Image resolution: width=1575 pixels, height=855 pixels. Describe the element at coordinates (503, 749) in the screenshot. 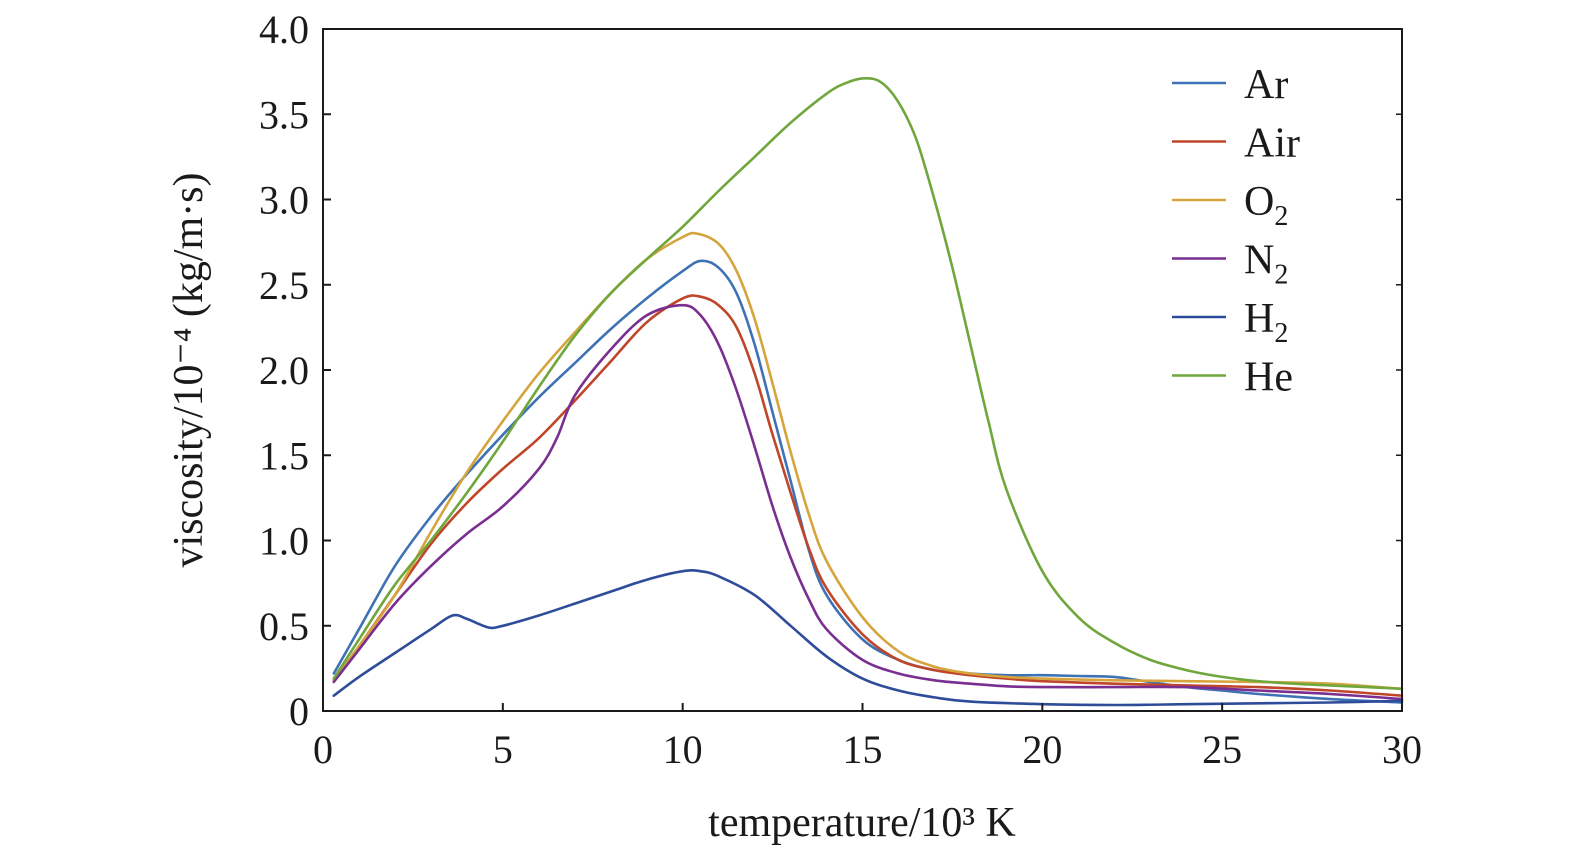

I see `x-tick-label: 5` at that location.